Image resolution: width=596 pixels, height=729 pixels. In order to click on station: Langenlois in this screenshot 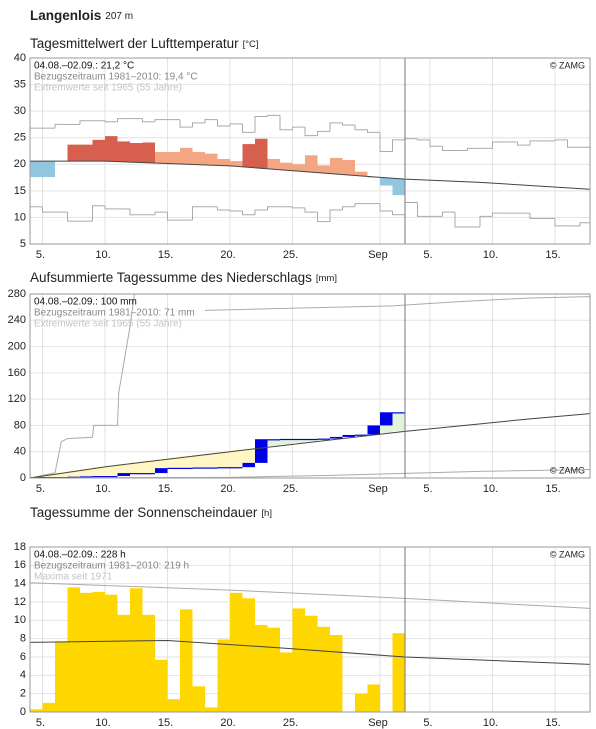, I will do `click(65, 15)`.